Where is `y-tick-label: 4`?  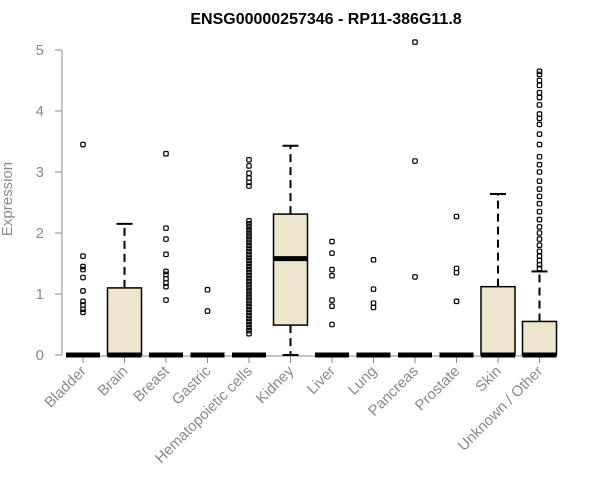
y-tick-label: 4 is located at coordinates (40, 111).